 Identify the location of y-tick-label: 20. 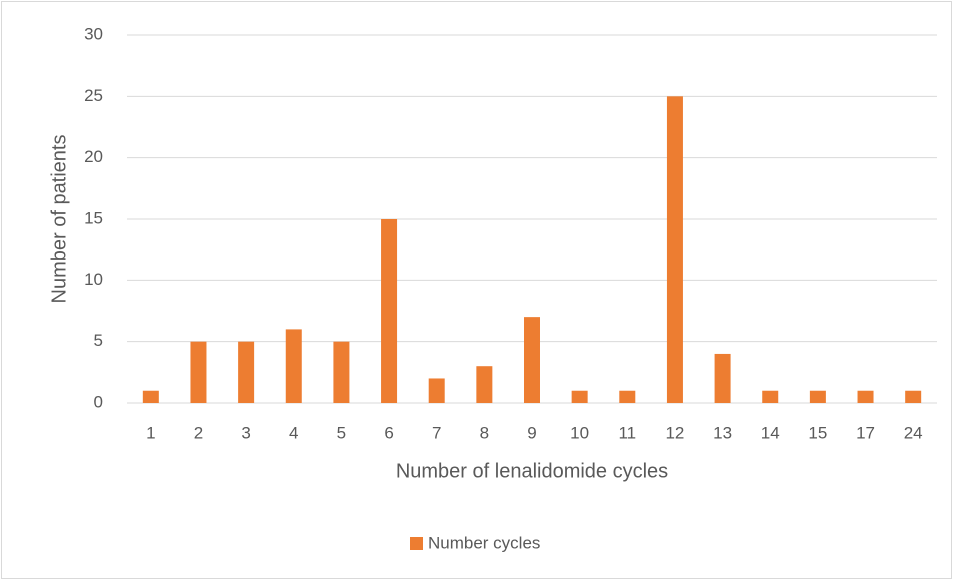
(93, 156).